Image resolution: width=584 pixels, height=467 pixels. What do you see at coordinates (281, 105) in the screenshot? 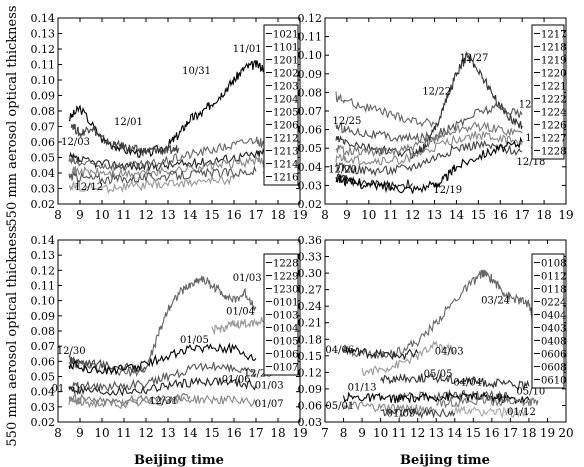
I see `legend-box` at bounding box center [281, 105].